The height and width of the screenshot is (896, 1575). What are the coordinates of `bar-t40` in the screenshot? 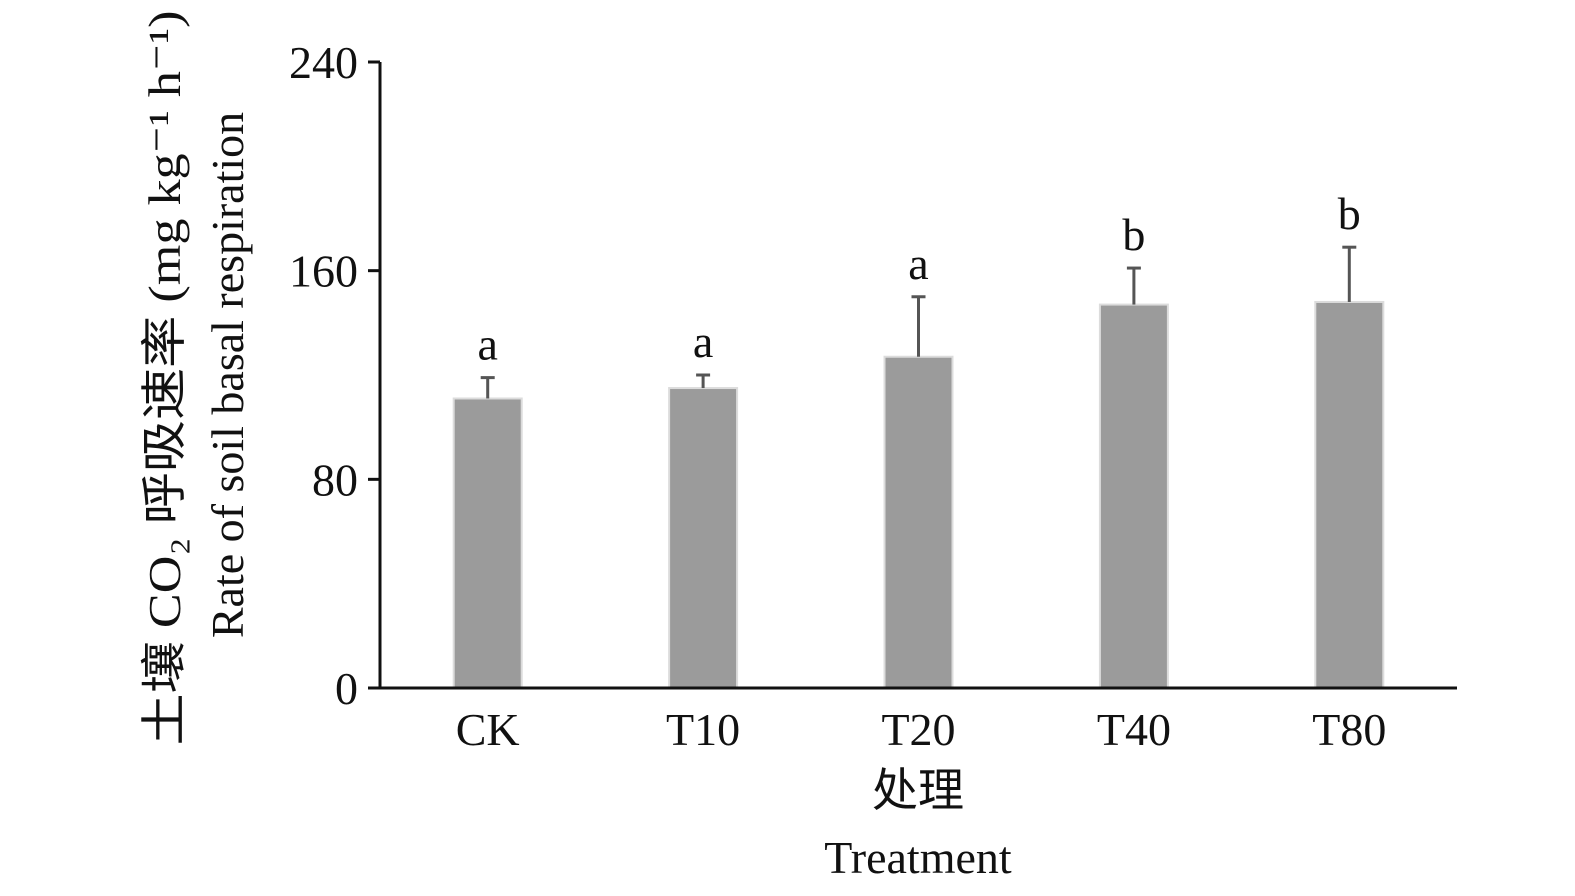 It's located at (1133, 496).